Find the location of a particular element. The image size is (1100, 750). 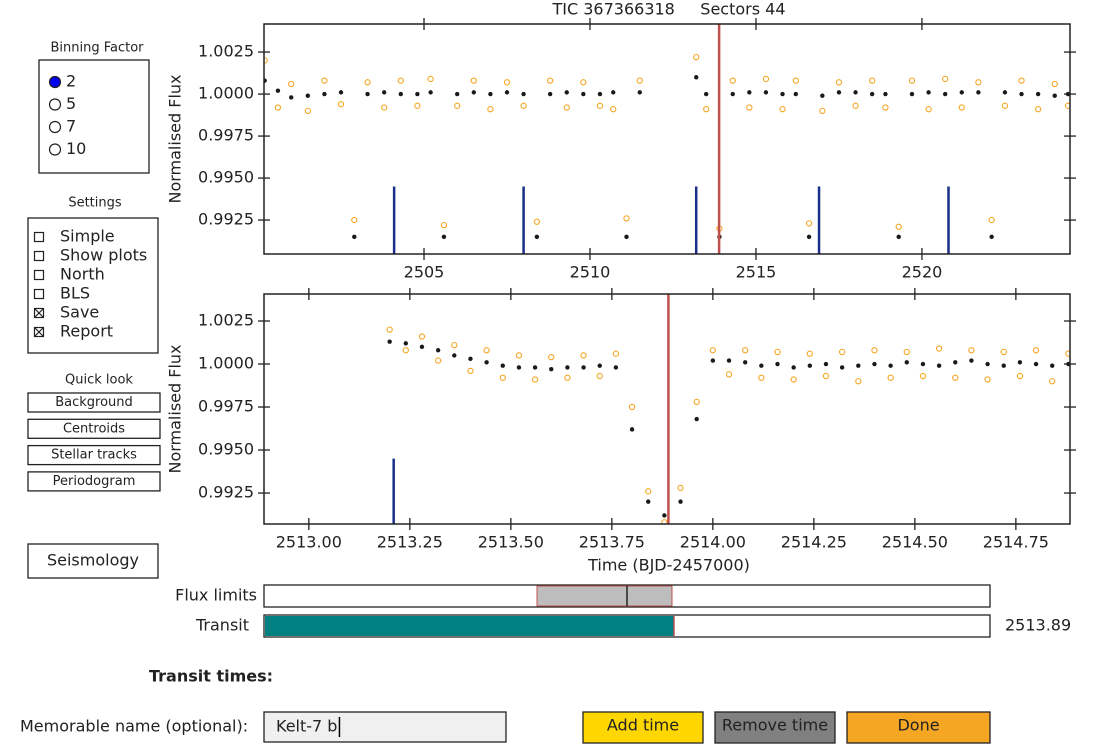

button-label: Add time is located at coordinates (643, 725).